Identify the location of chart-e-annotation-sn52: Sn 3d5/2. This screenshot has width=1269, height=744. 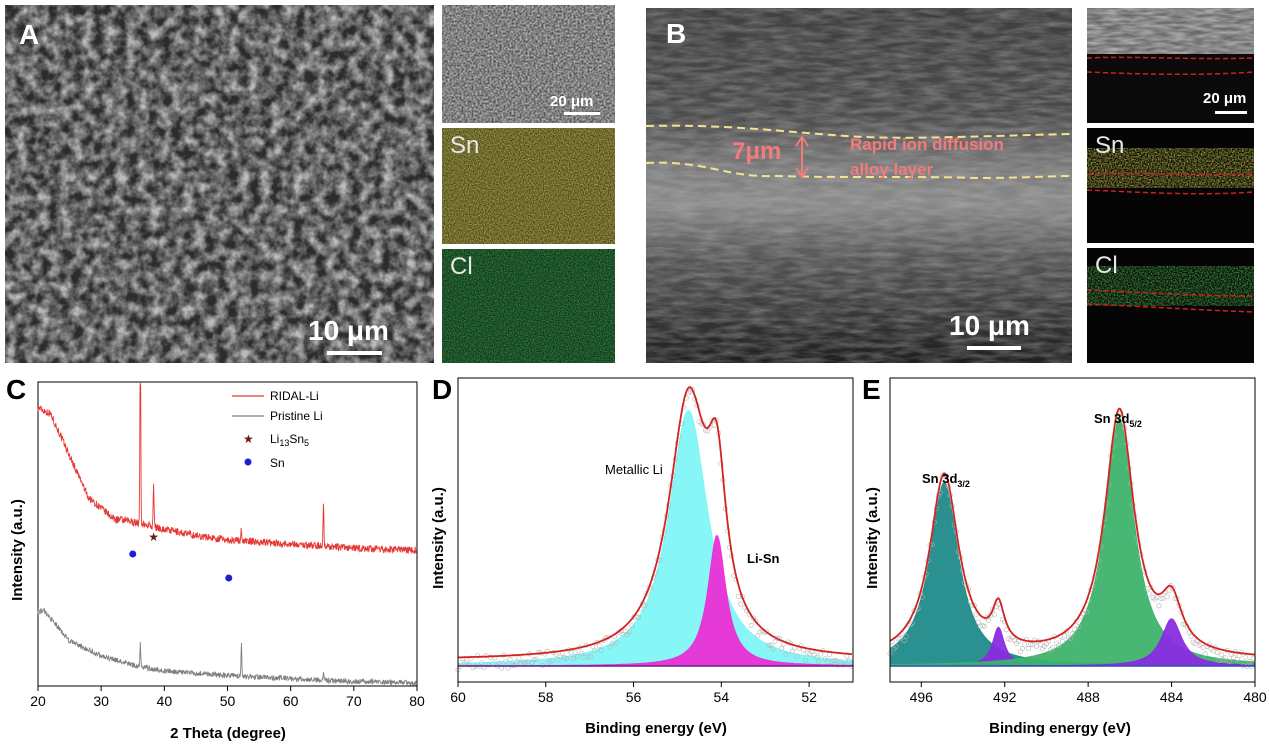
(1118, 420).